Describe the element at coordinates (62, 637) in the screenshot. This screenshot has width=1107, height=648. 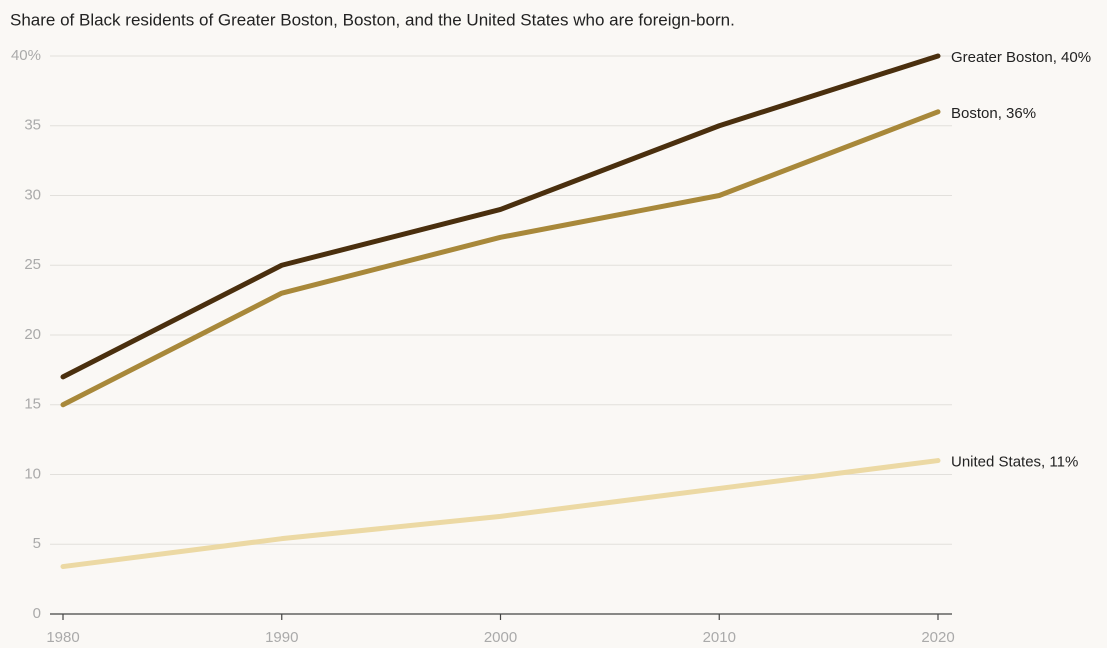
I see `x-tick-label: 1980` at that location.